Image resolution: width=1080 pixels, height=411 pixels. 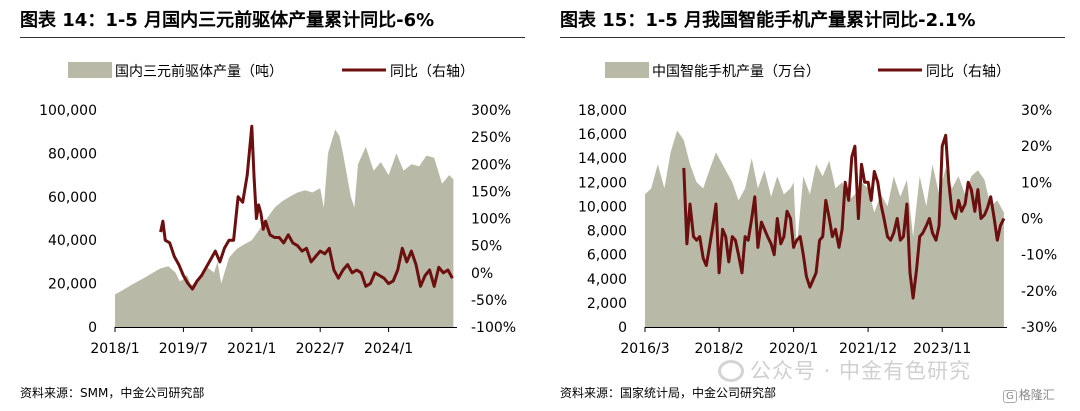 I want to click on y-left-tick-label: 60,000, so click(x=72, y=198).